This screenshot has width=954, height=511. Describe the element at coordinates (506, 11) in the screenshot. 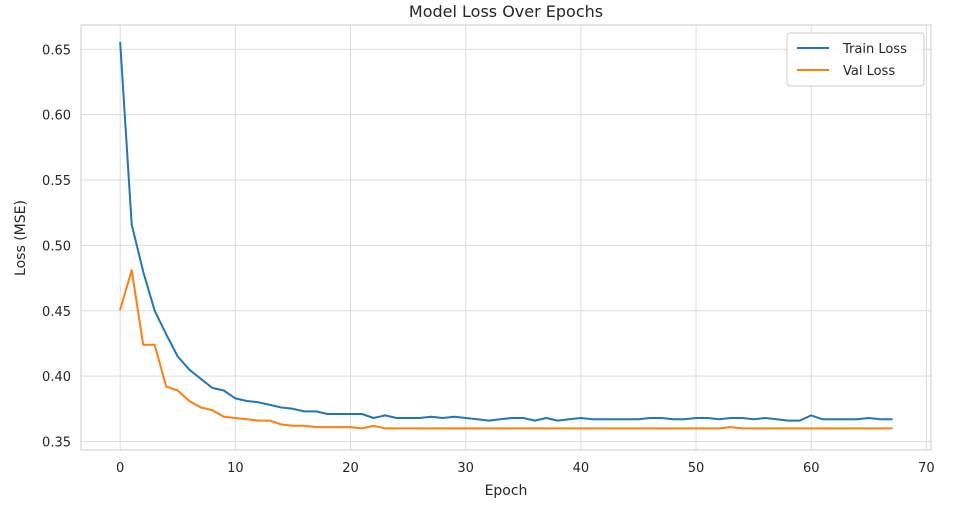

I see `chart-title: Model Loss Over Epochs` at that location.